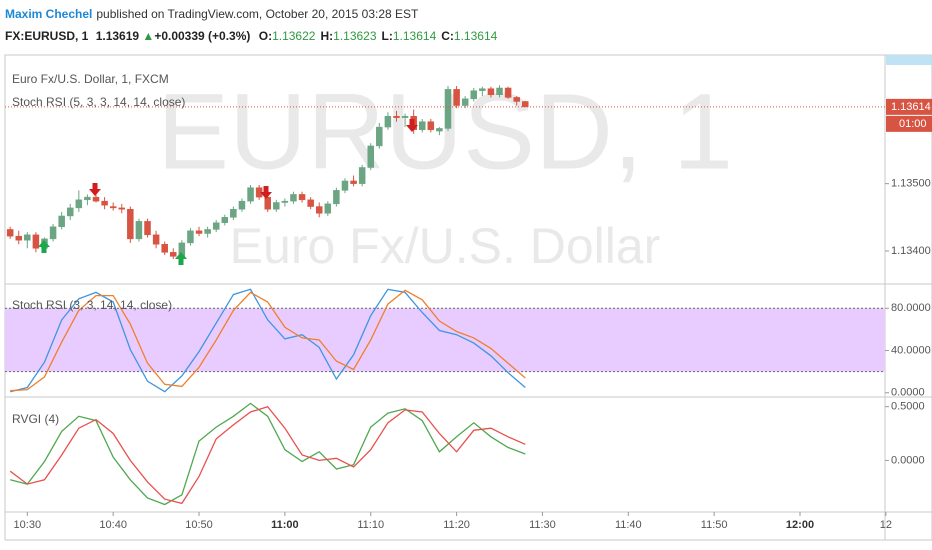  I want to click on ohlc-key: L:, so click(387, 36).